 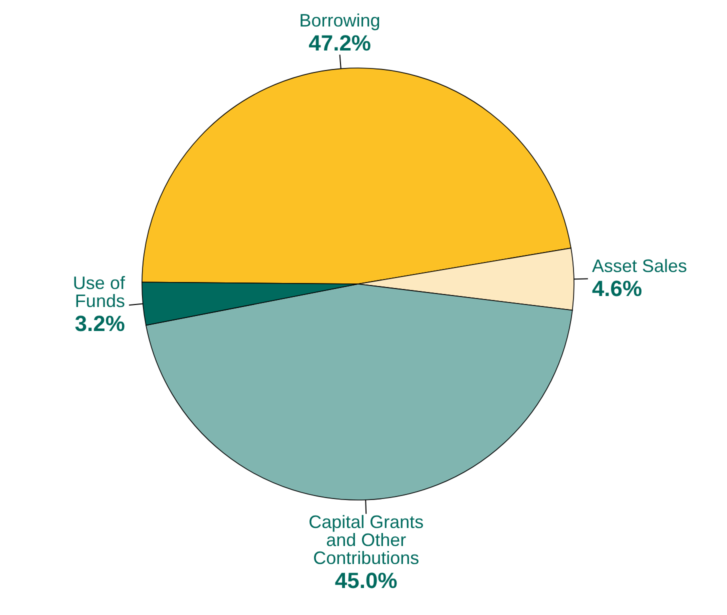 I want to click on data-label: 45.0%, so click(x=366, y=580).